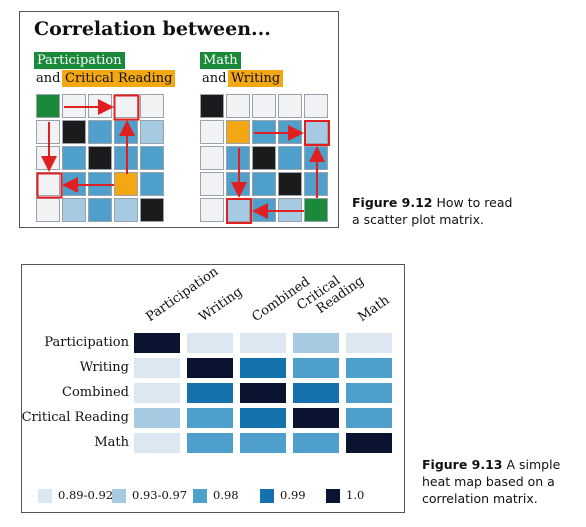  Describe the element at coordinates (462, 464) in the screenshot. I see `caption-label: Figure 9.13` at that location.